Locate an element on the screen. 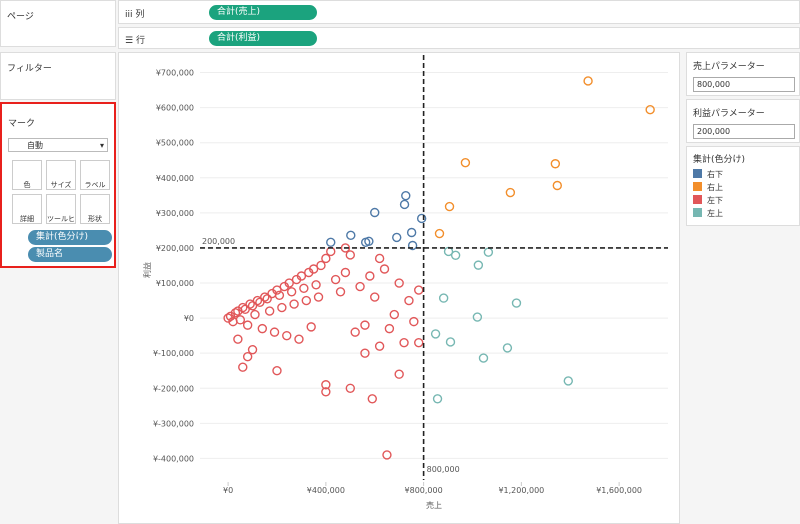  mark-pill: 製品名 is located at coordinates (70, 254).